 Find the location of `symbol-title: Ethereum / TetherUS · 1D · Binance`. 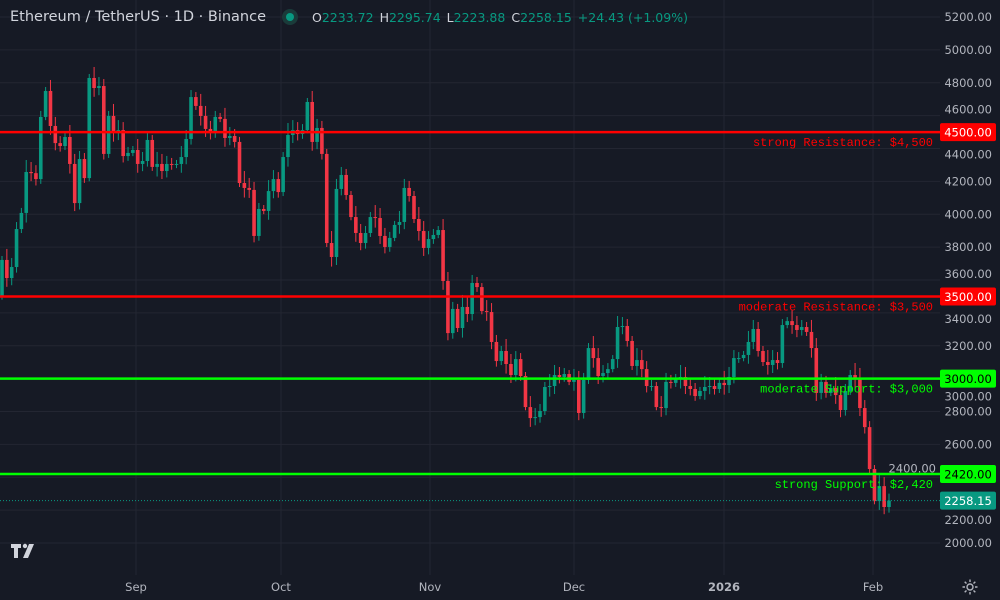

symbol-title: Ethereum / TetherUS · 1D · Binance is located at coordinates (138, 17).